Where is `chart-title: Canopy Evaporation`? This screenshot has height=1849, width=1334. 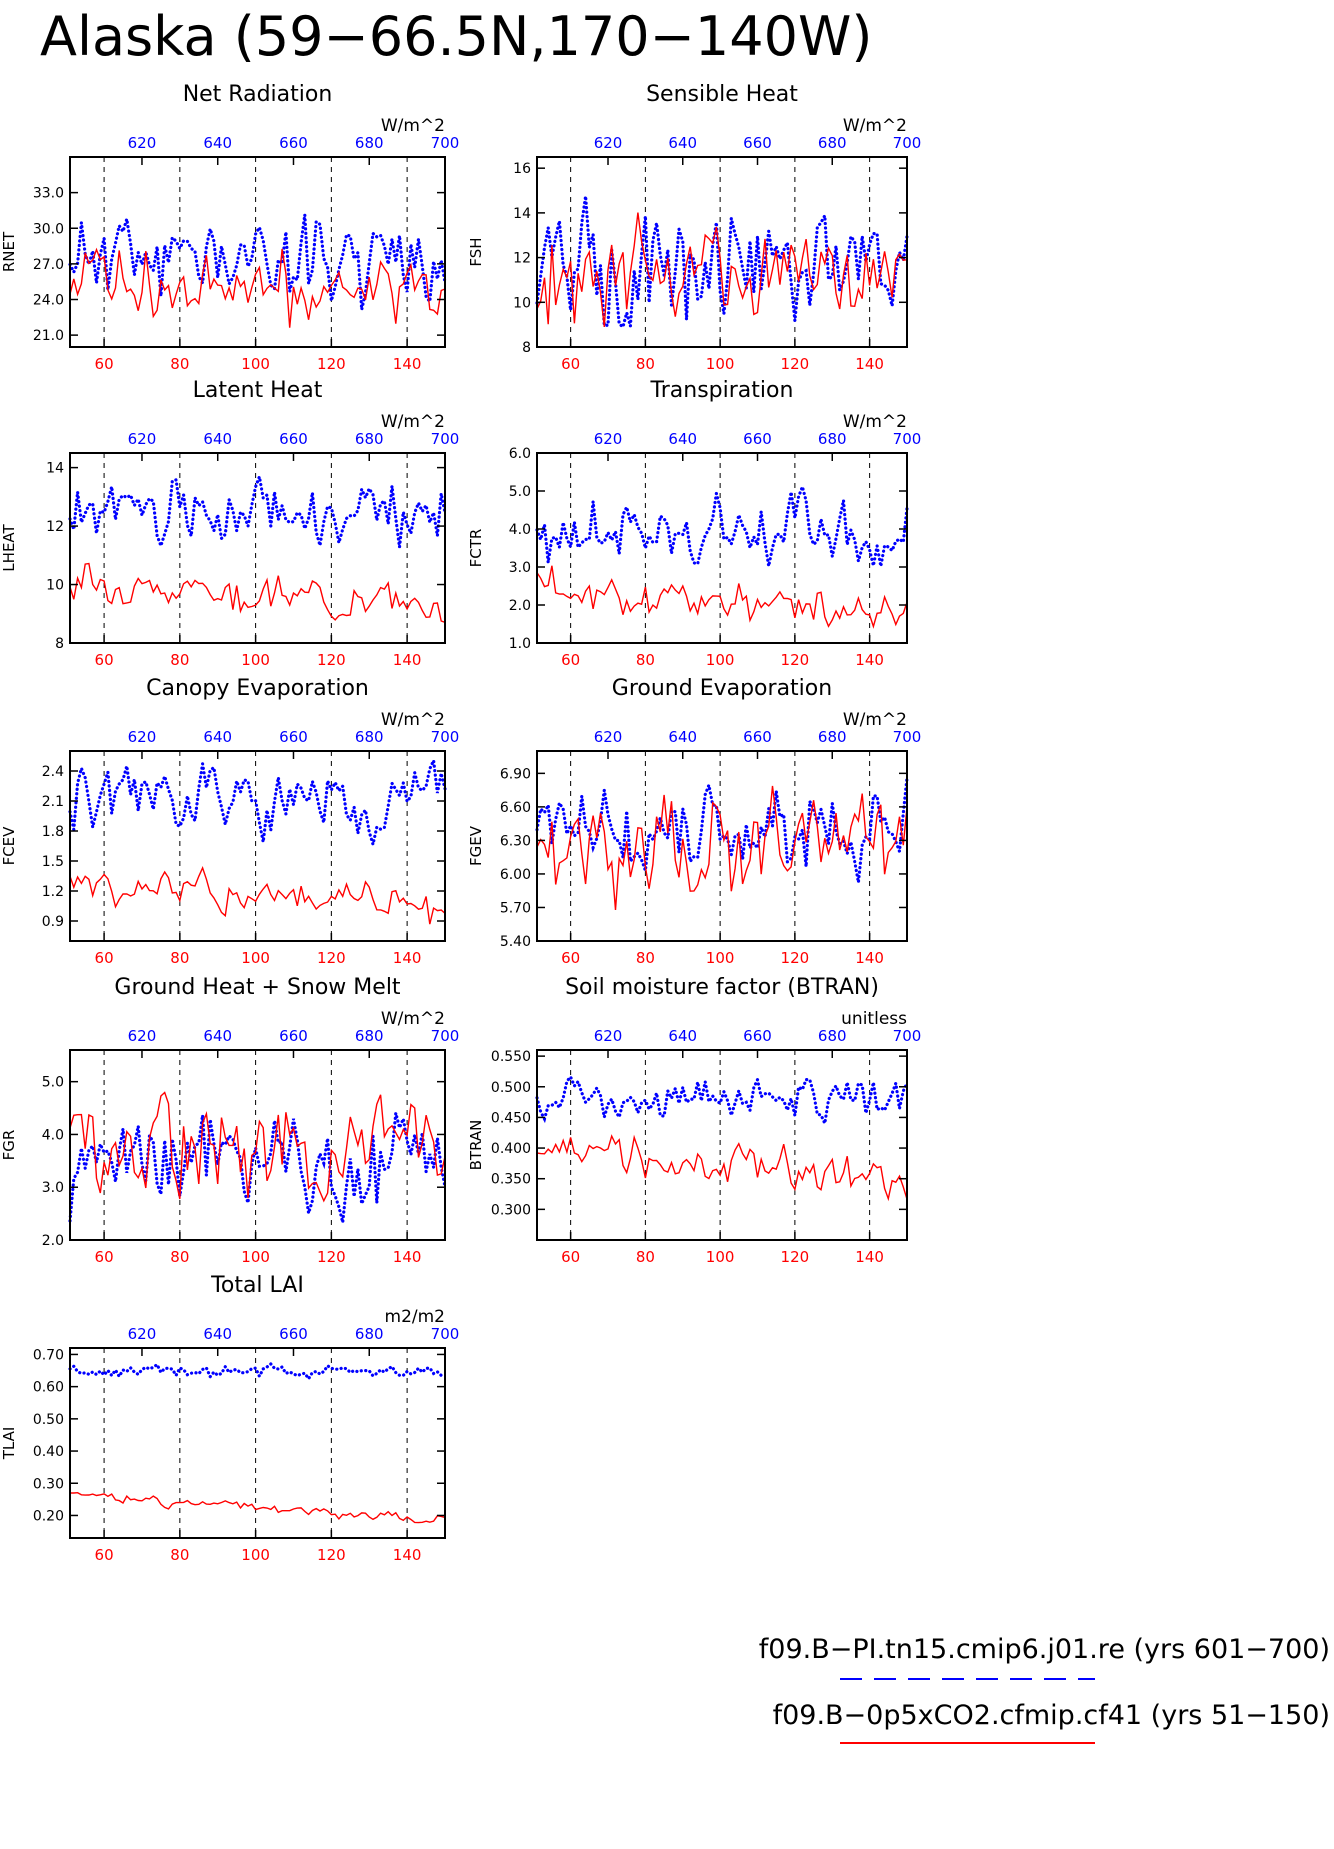 chart-title: Canopy Evaporation is located at coordinates (257, 688).